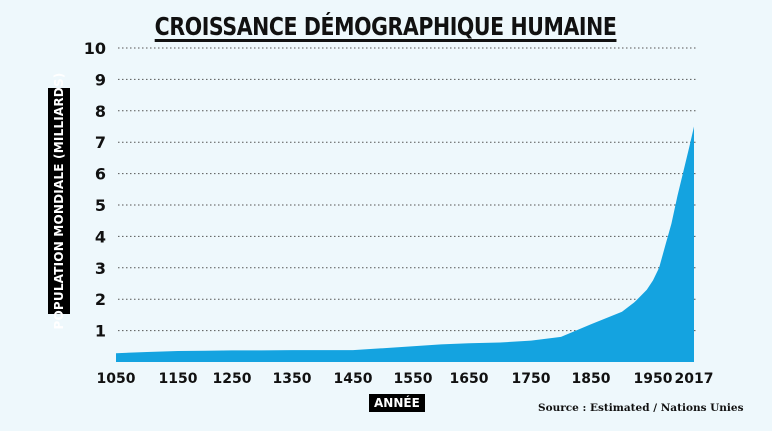  Describe the element at coordinates (292, 379) in the screenshot. I see `x-tick-1350: 1350` at that location.